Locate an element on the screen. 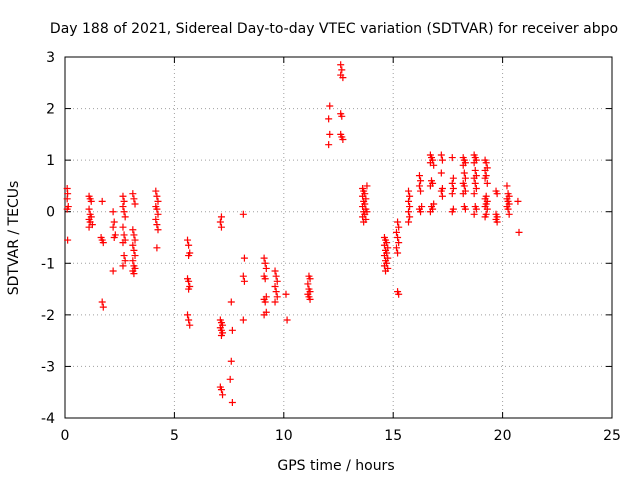 The image size is (640, 480). y-tick-label: 1 is located at coordinates (50, 161).